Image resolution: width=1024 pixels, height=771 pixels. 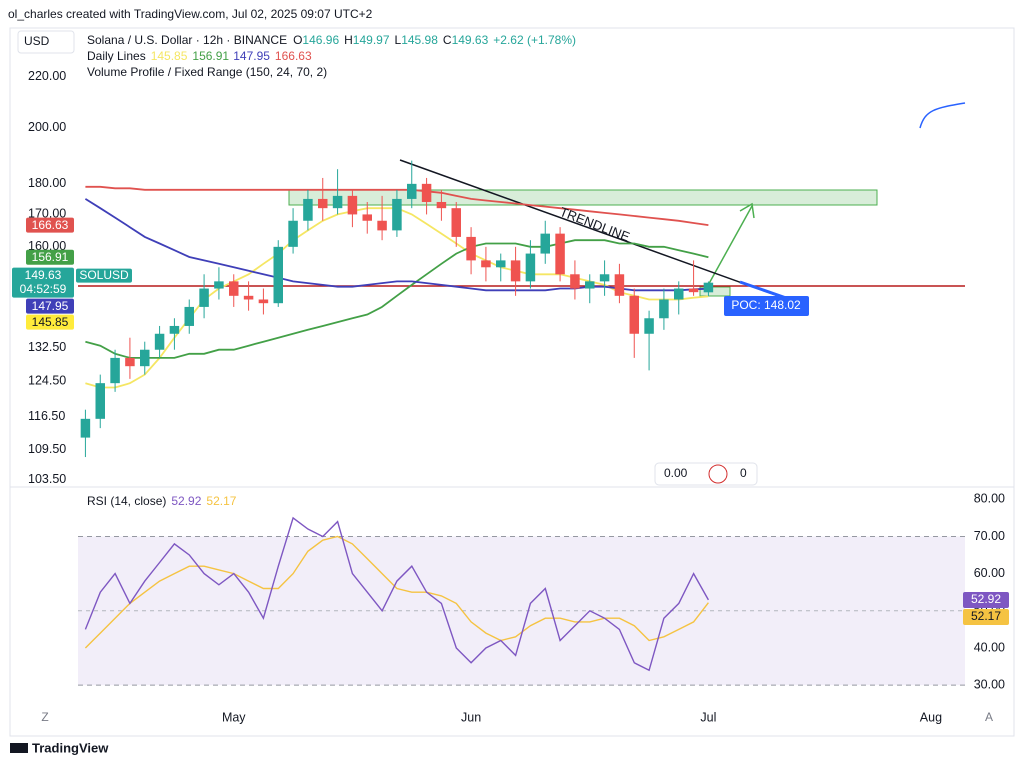 I want to click on price-tag-value: 145.85, so click(x=50, y=322).